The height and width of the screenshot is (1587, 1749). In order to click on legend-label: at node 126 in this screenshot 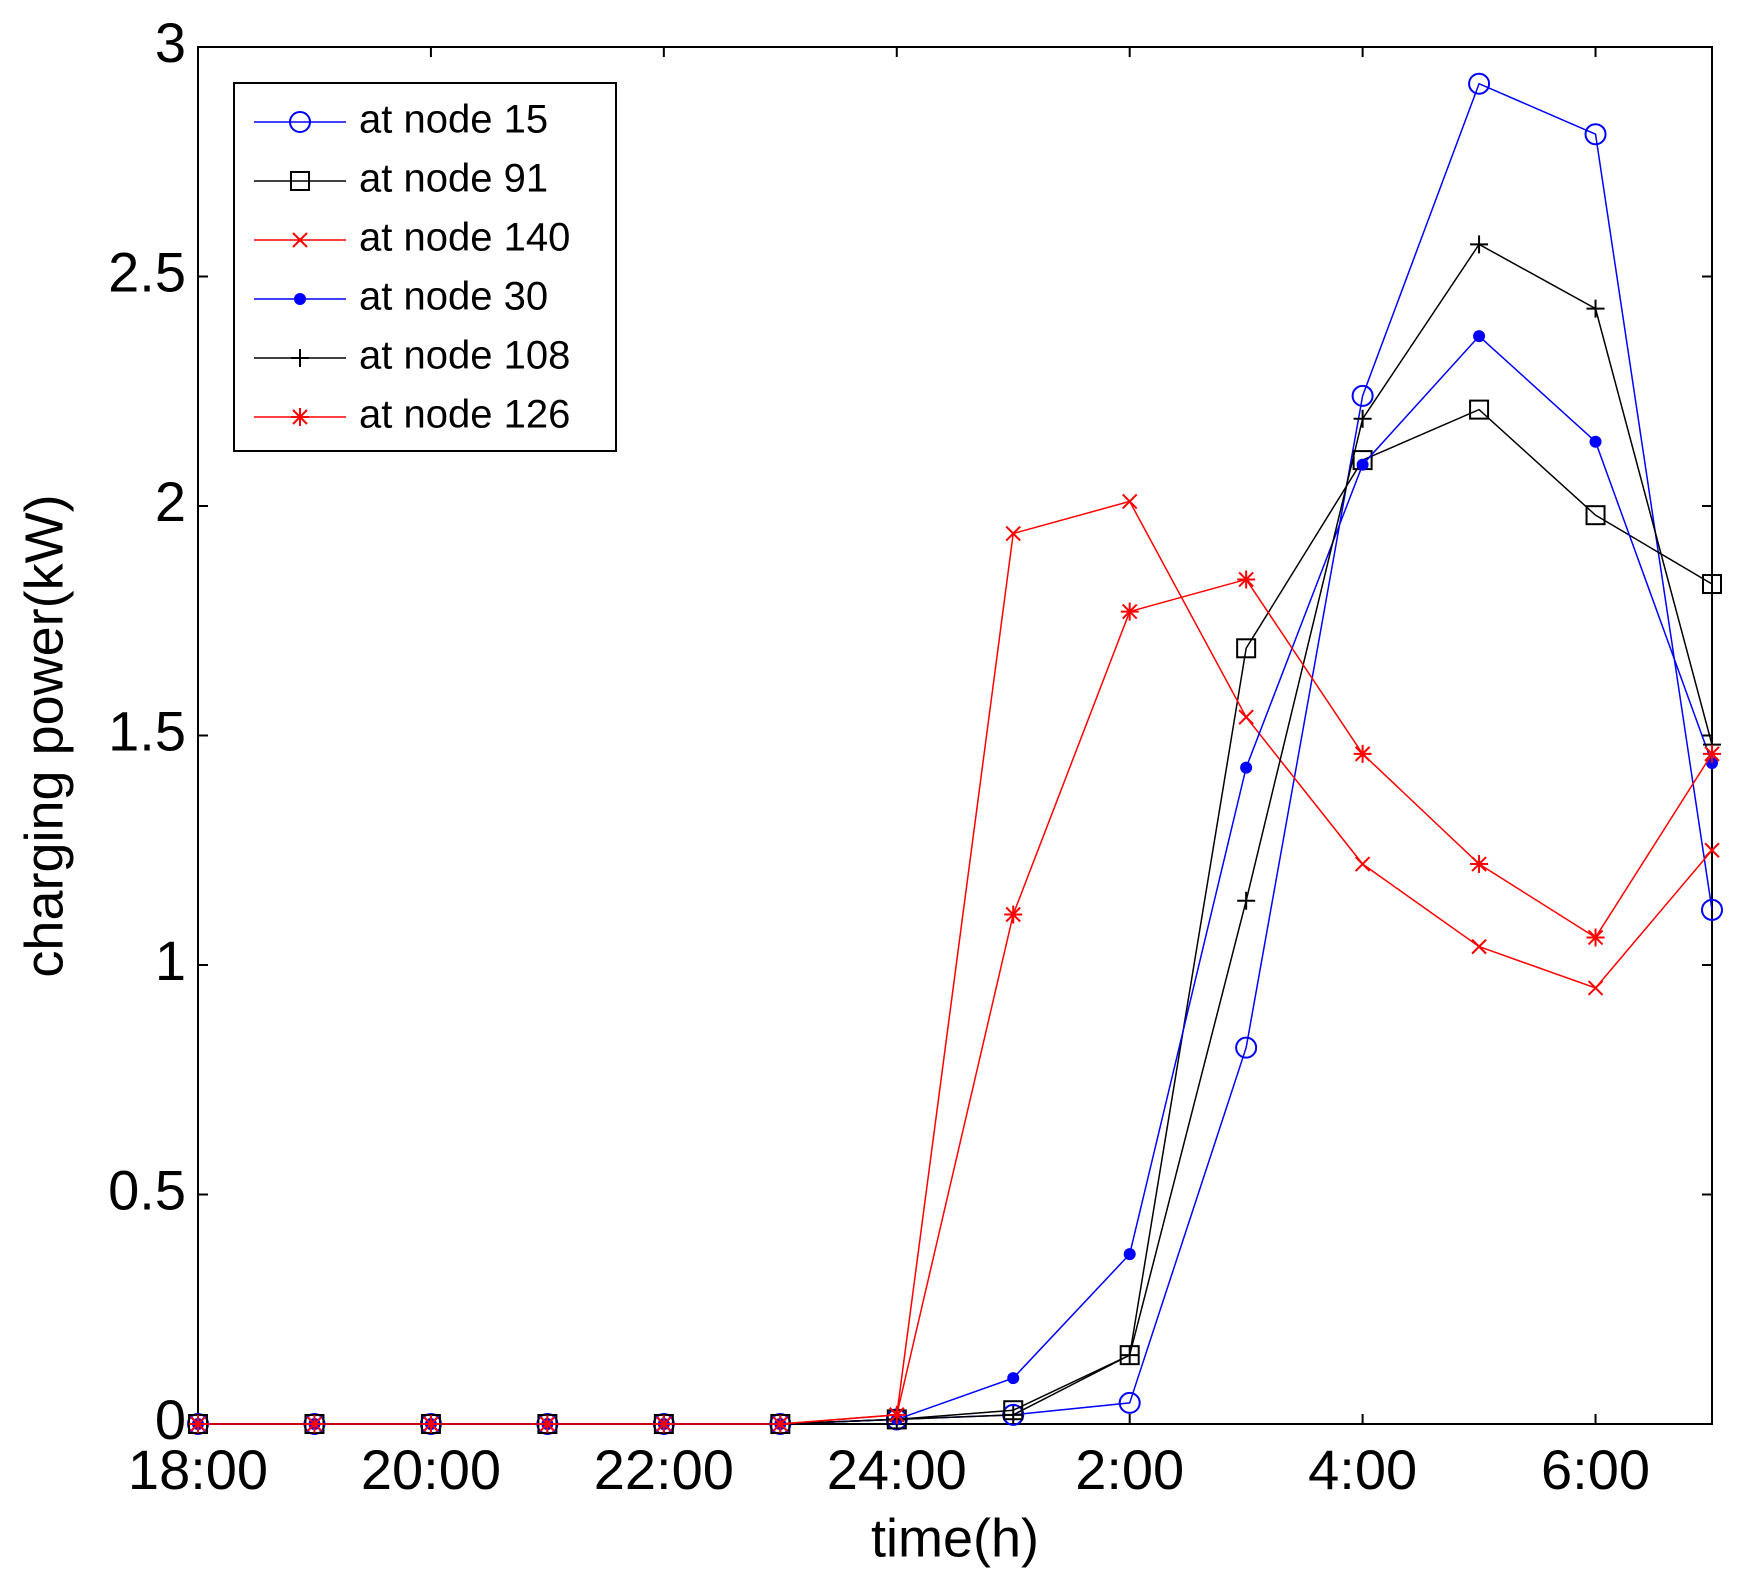, I will do `click(464, 415)`.